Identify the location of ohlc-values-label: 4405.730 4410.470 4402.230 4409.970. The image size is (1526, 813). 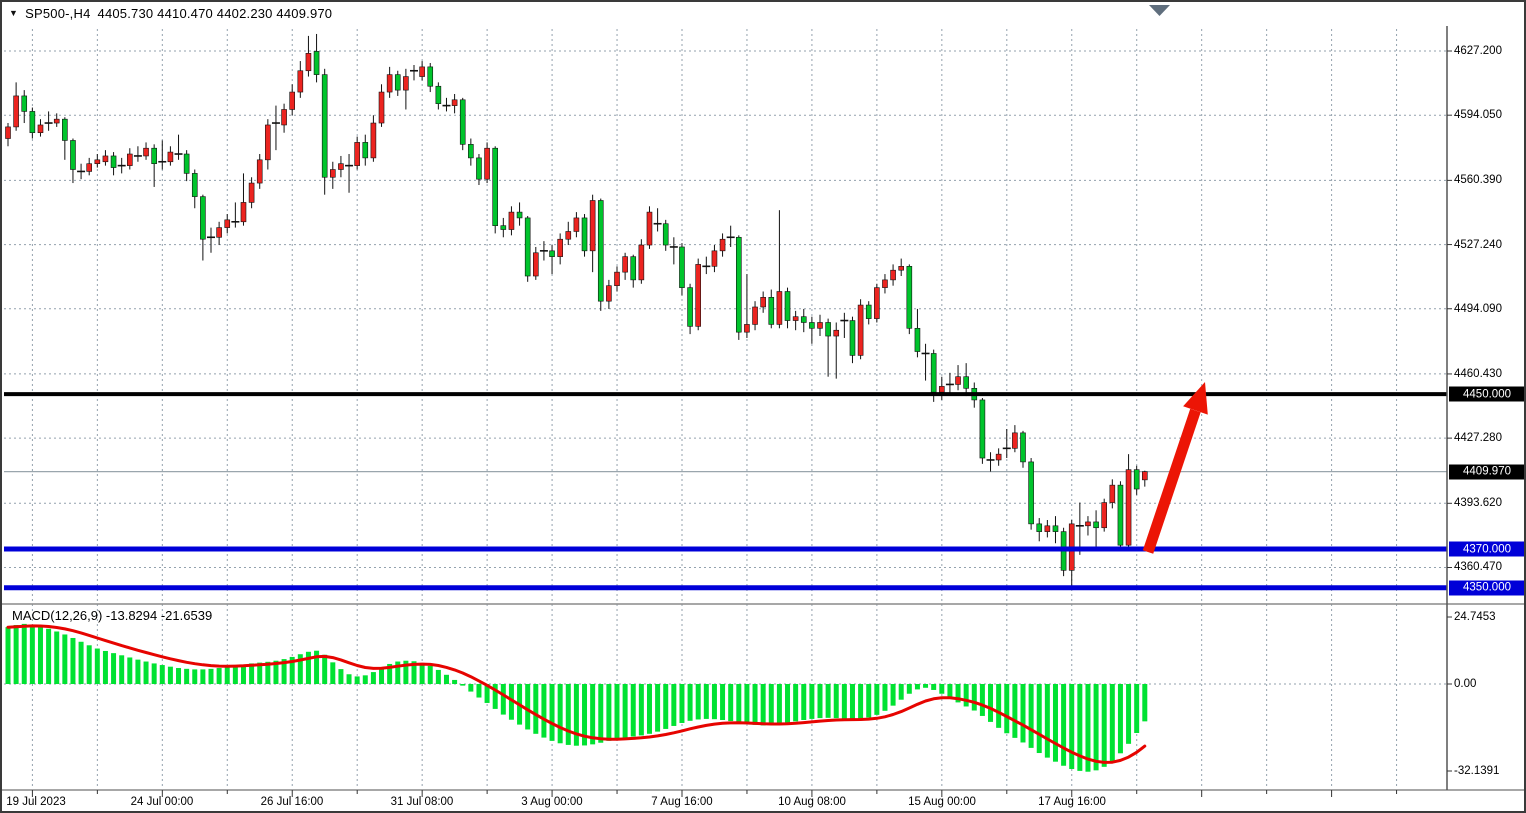
(215, 13).